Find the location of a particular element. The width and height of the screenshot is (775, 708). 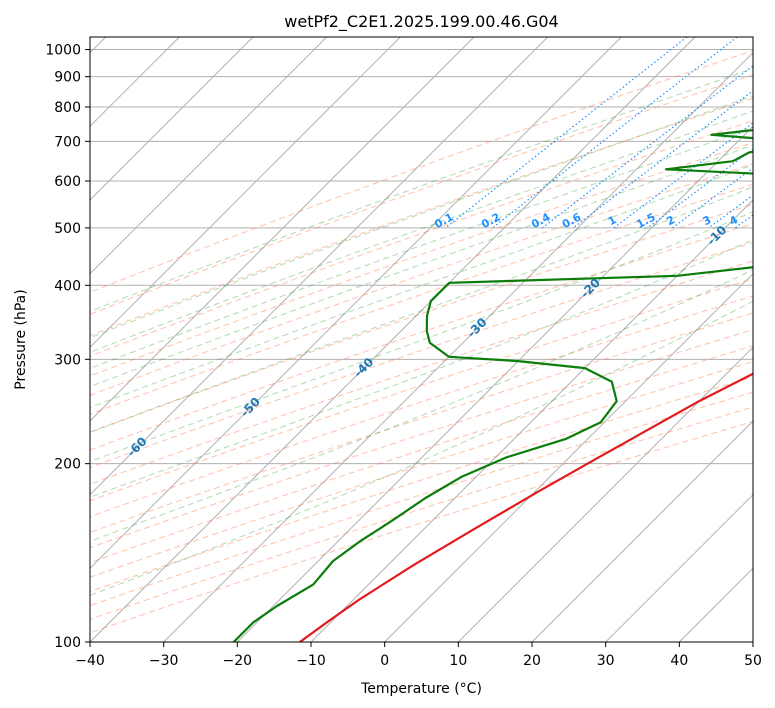

x-tick-label: 30 is located at coordinates (606, 661).